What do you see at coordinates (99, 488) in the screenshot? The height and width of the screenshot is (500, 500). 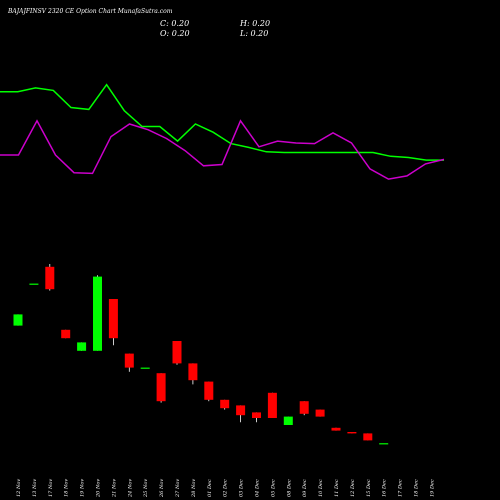 I see `x-tick-label: 20 Nov` at bounding box center [99, 488].